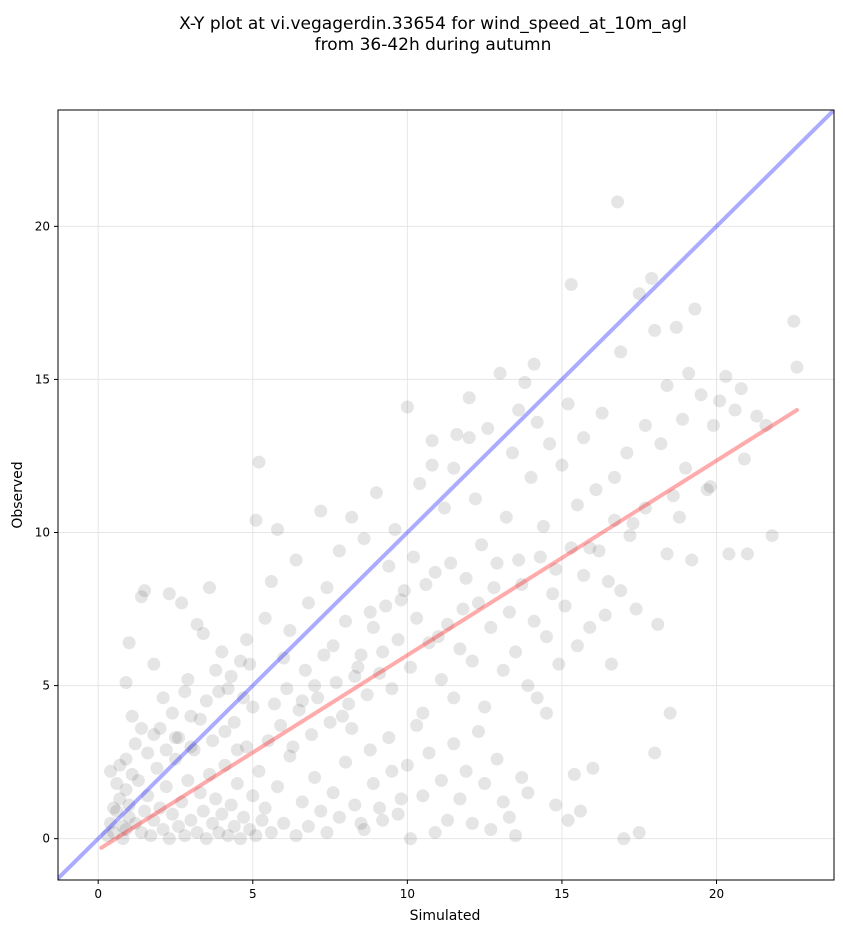  I want to click on x-tick-label: 5, so click(253, 894).